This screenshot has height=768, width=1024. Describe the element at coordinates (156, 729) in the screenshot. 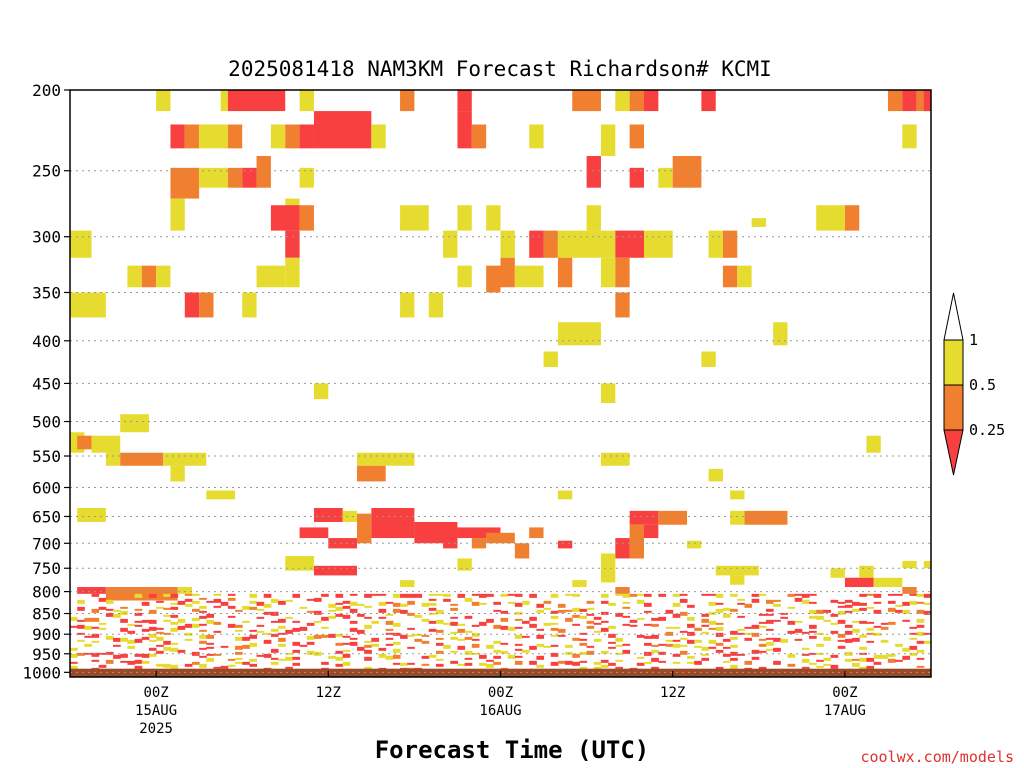

I see `x-tick-label: 2025` at that location.